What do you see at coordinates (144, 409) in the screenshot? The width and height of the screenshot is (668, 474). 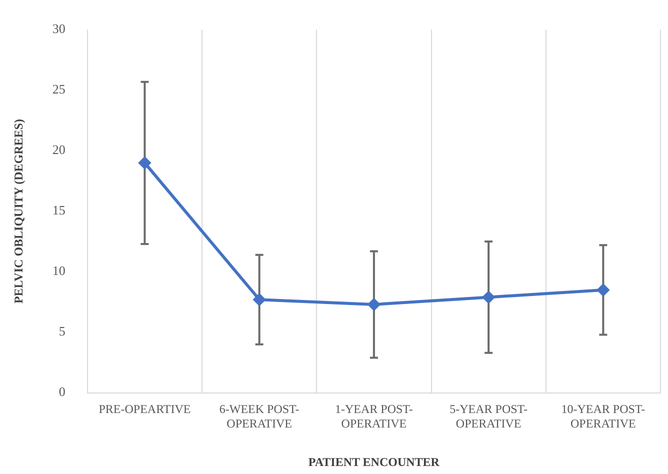 I see `x-tick-label: PRE-OPEARTIVE` at bounding box center [144, 409].